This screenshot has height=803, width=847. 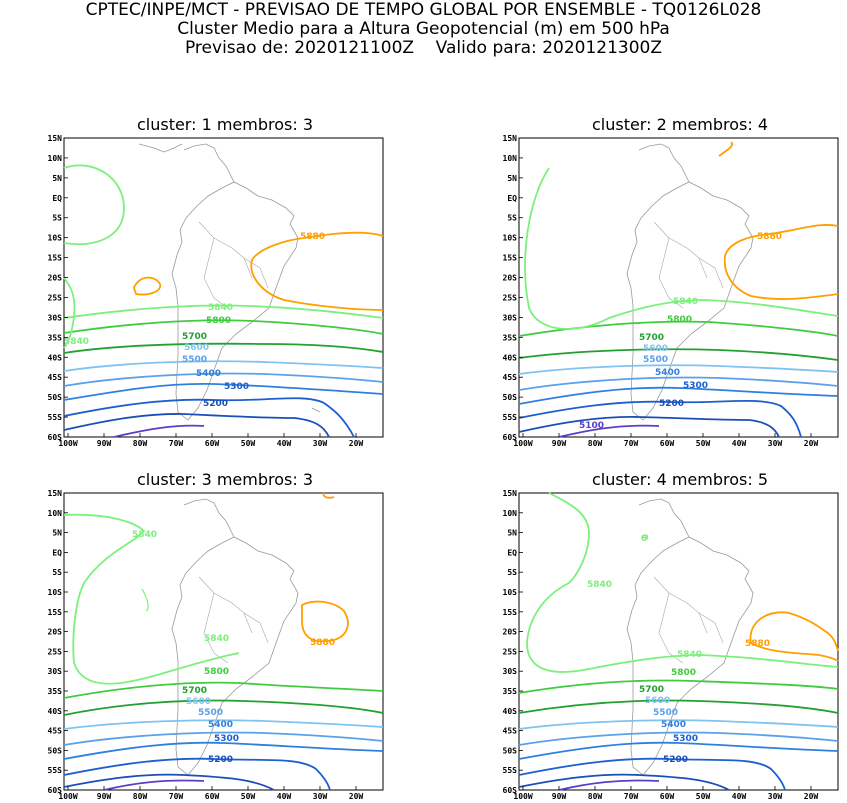 What do you see at coordinates (683, 673) in the screenshot?
I see `svg-text: 5800` at bounding box center [683, 673].